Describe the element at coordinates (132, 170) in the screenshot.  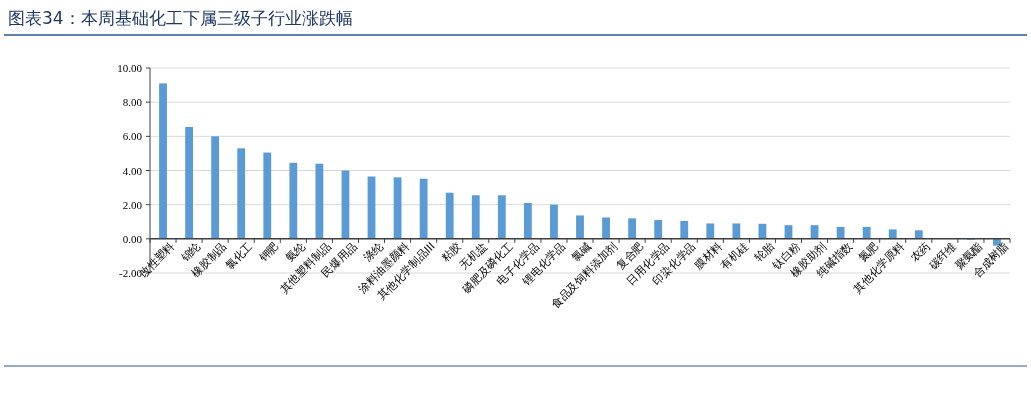
I see `y-tick-label: 4.00` at that location.